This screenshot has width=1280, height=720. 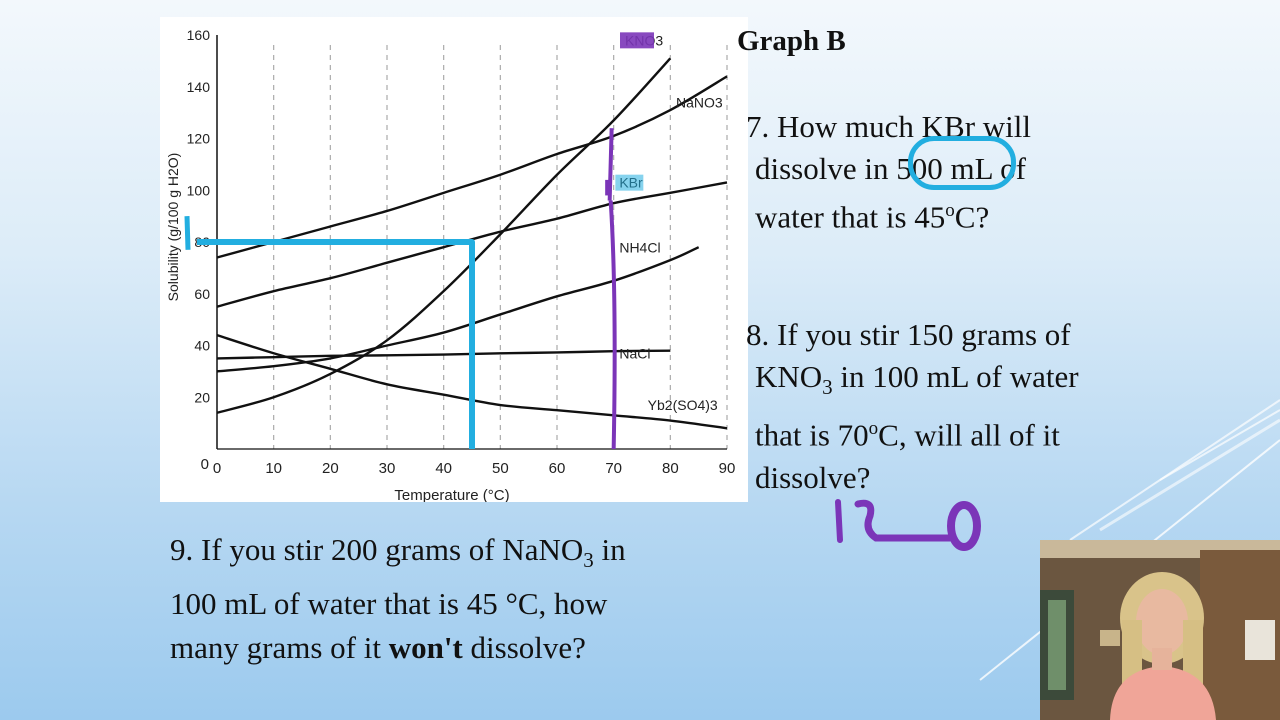 What do you see at coordinates (187, 233) in the screenshot?
I see `cyan-tick-mark` at bounding box center [187, 233].